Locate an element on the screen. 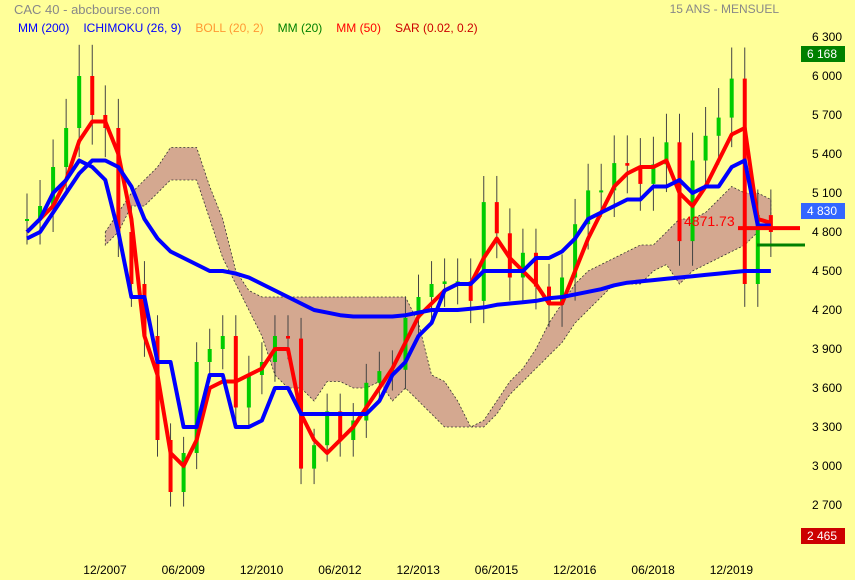 The image size is (855, 580). x-tick-label: 12/2007 is located at coordinates (105, 570).